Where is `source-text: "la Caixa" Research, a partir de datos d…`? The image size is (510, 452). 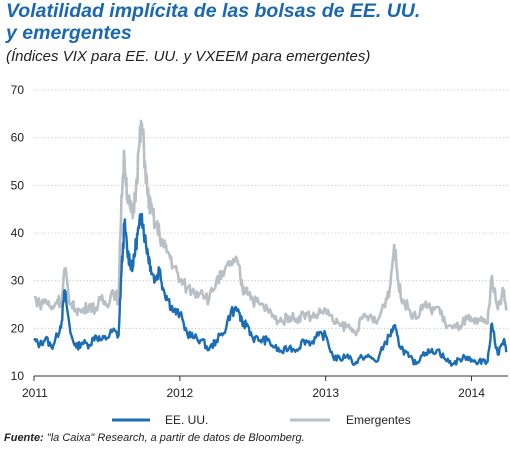 source-text: "la Caixa" Research, a partir de datos d… is located at coordinates (174, 438).